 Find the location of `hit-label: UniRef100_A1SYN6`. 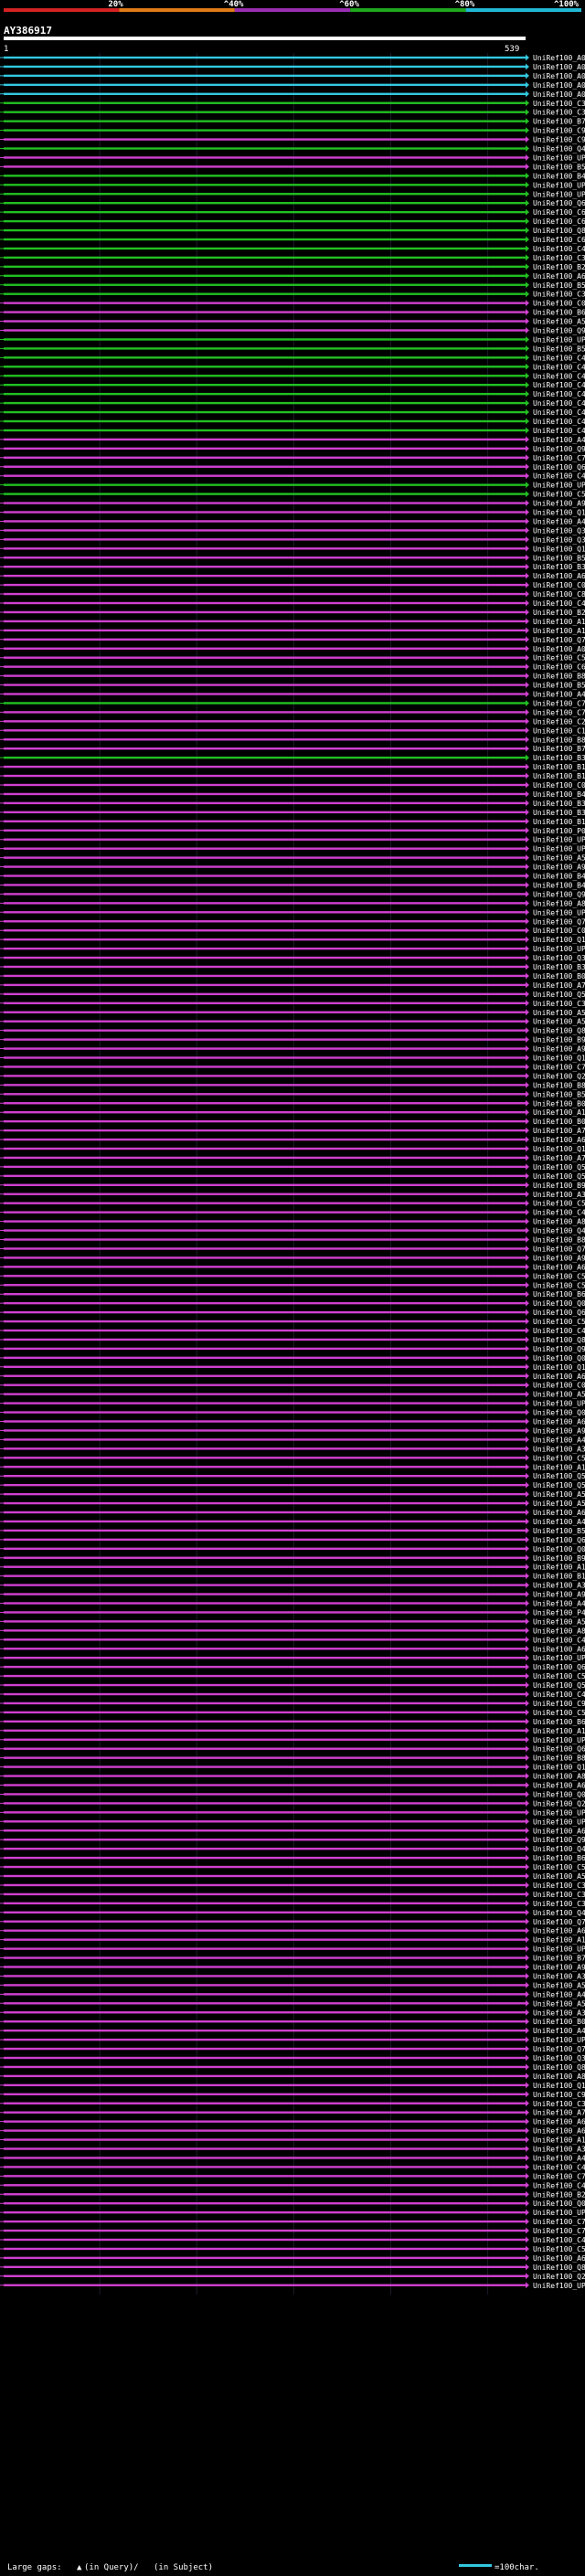

hit-label: UniRef100_A1SYN6 is located at coordinates (559, 1112).